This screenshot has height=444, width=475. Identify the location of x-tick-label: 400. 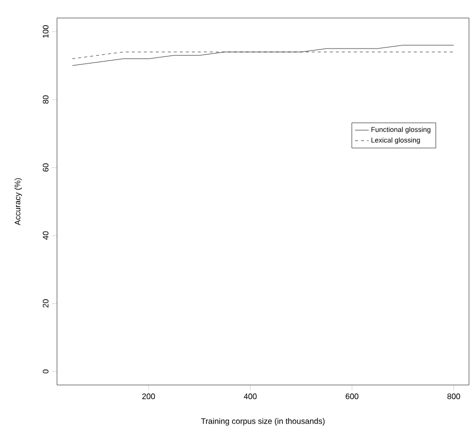
(250, 397).